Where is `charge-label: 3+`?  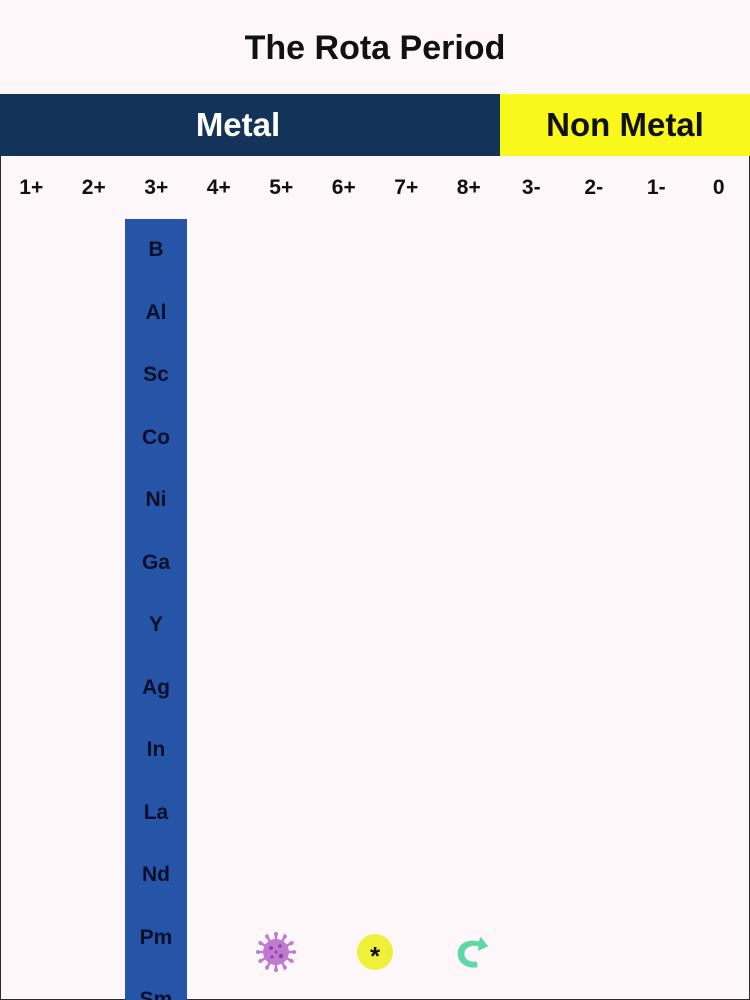 charge-label: 3+ is located at coordinates (156, 187).